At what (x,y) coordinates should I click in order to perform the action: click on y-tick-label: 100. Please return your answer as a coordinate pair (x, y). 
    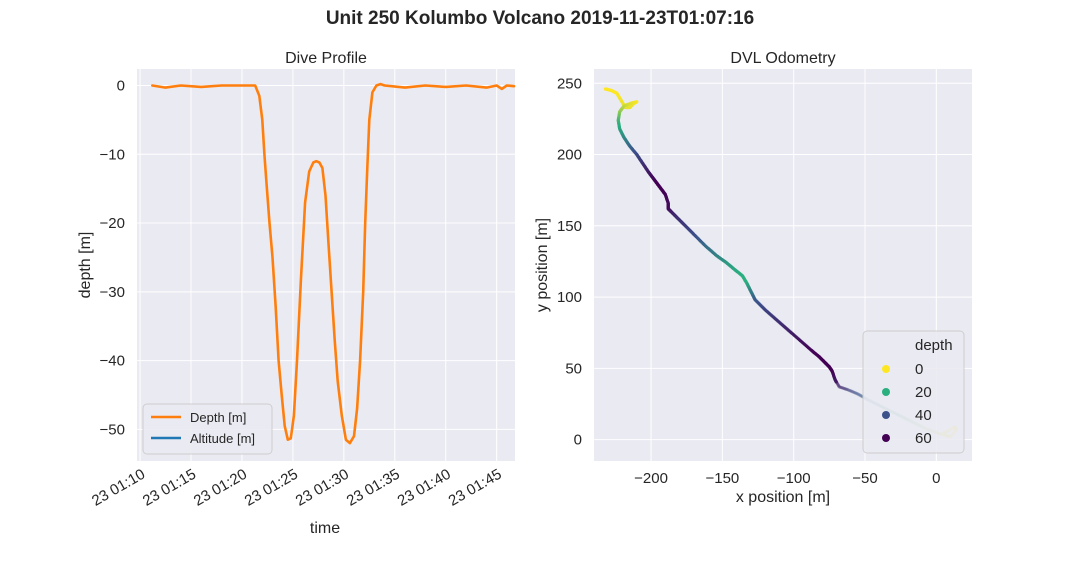
    Looking at the image, I should click on (569, 297).